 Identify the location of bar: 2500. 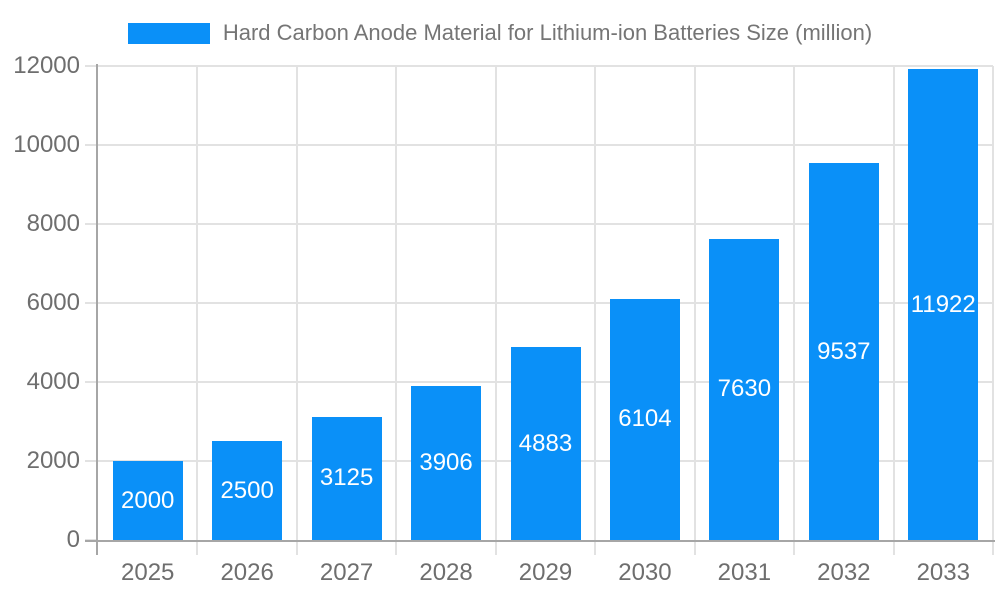
(247, 490).